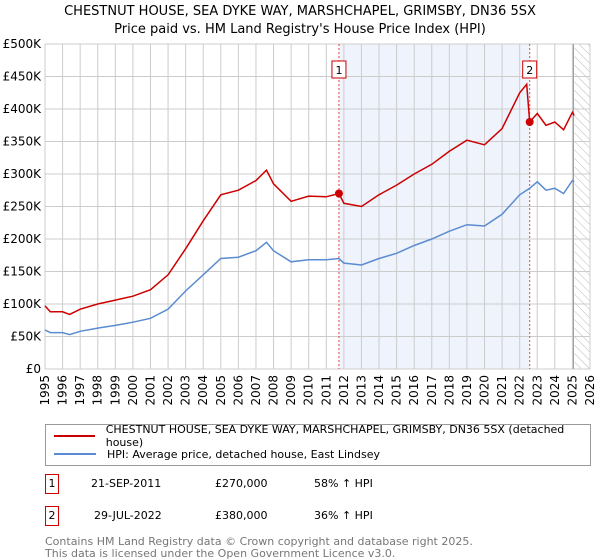  Describe the element at coordinates (186, 390) in the screenshot. I see `x-tick-label: 2003` at that location.